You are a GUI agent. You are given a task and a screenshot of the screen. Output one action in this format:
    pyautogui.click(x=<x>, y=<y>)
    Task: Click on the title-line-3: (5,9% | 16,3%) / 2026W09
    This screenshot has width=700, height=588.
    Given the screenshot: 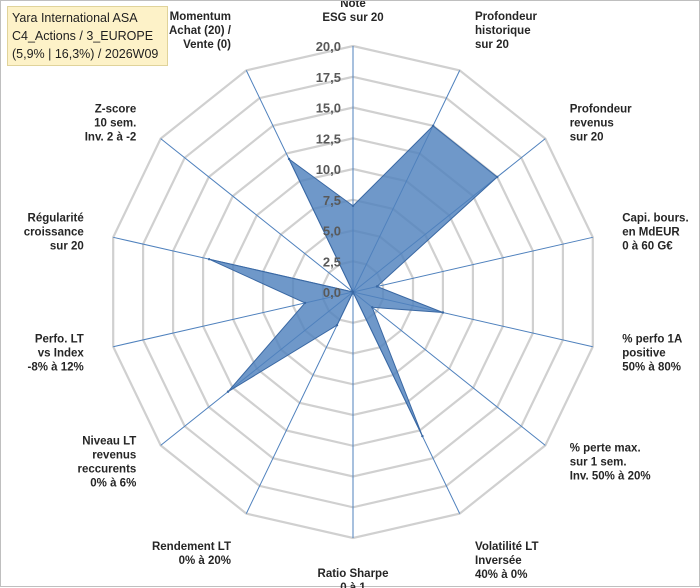 What is the action you would take?
    pyautogui.click(x=85, y=54)
    